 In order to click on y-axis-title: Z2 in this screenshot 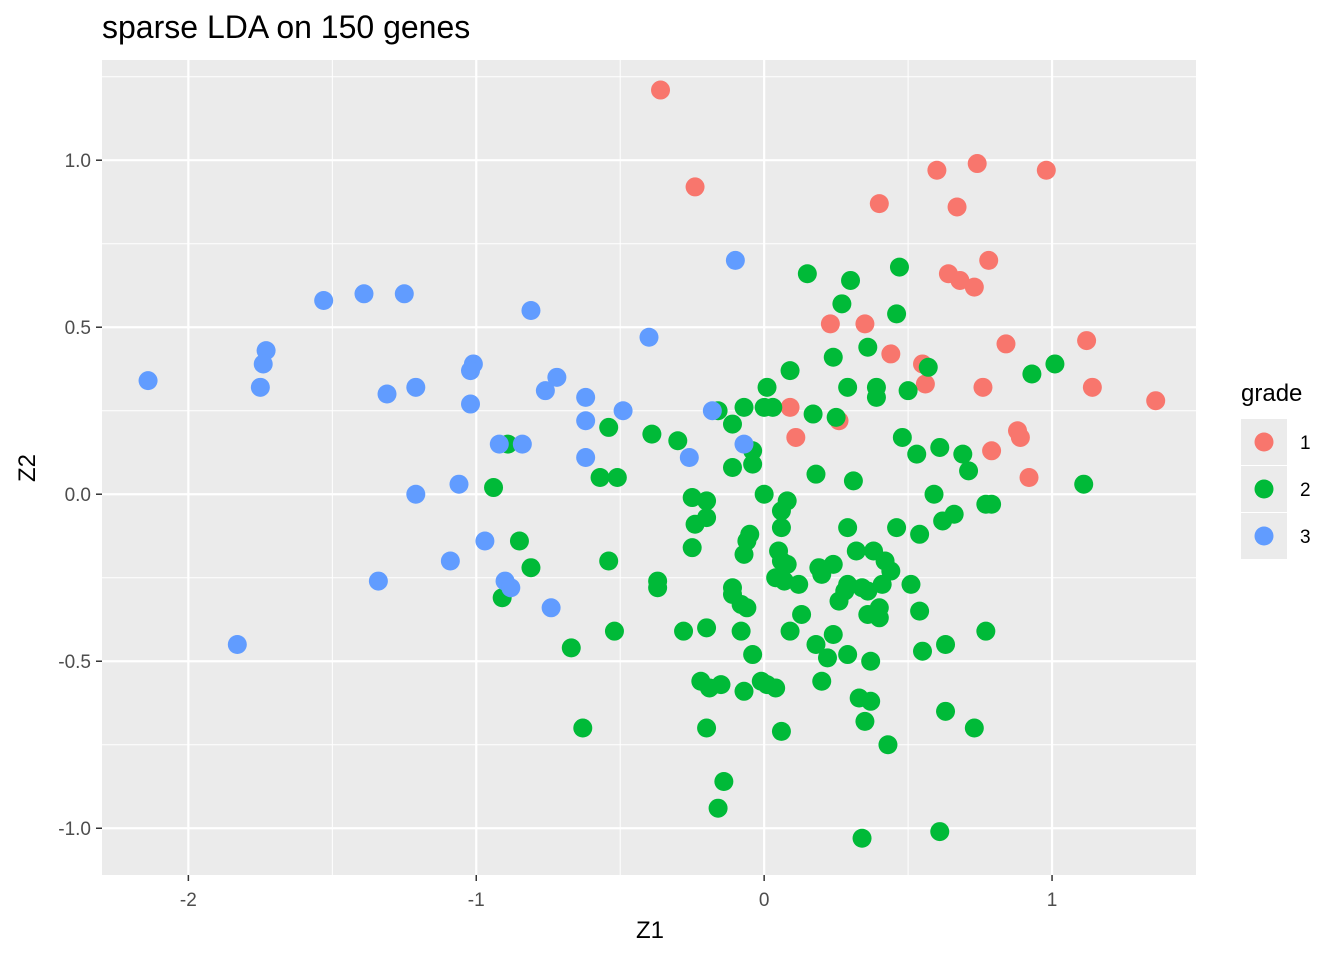, I will do `click(27, 468)`.